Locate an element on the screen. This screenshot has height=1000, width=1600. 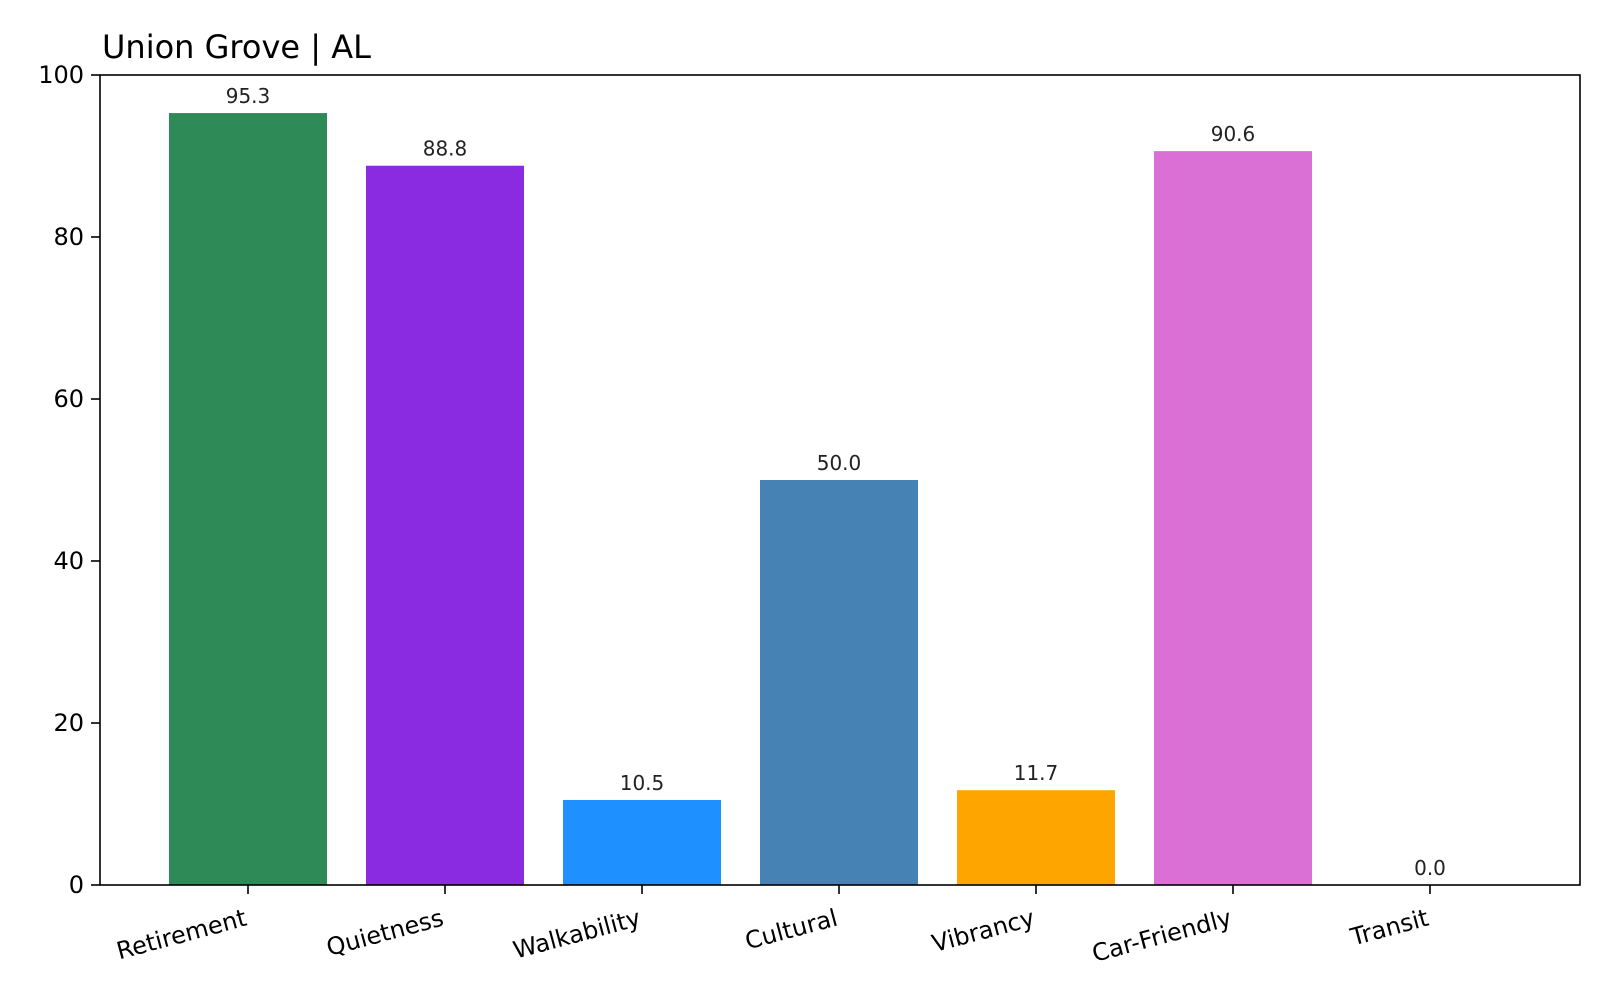
data-label: 50.0 is located at coordinates (839, 463).